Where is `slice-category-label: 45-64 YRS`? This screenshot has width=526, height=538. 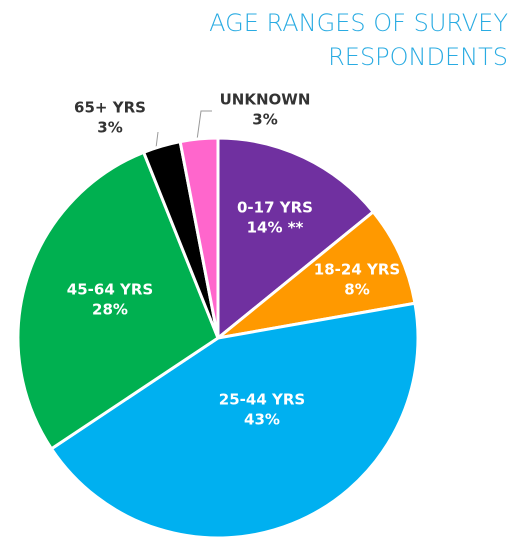
slice-category-label: 45-64 YRS is located at coordinates (110, 290).